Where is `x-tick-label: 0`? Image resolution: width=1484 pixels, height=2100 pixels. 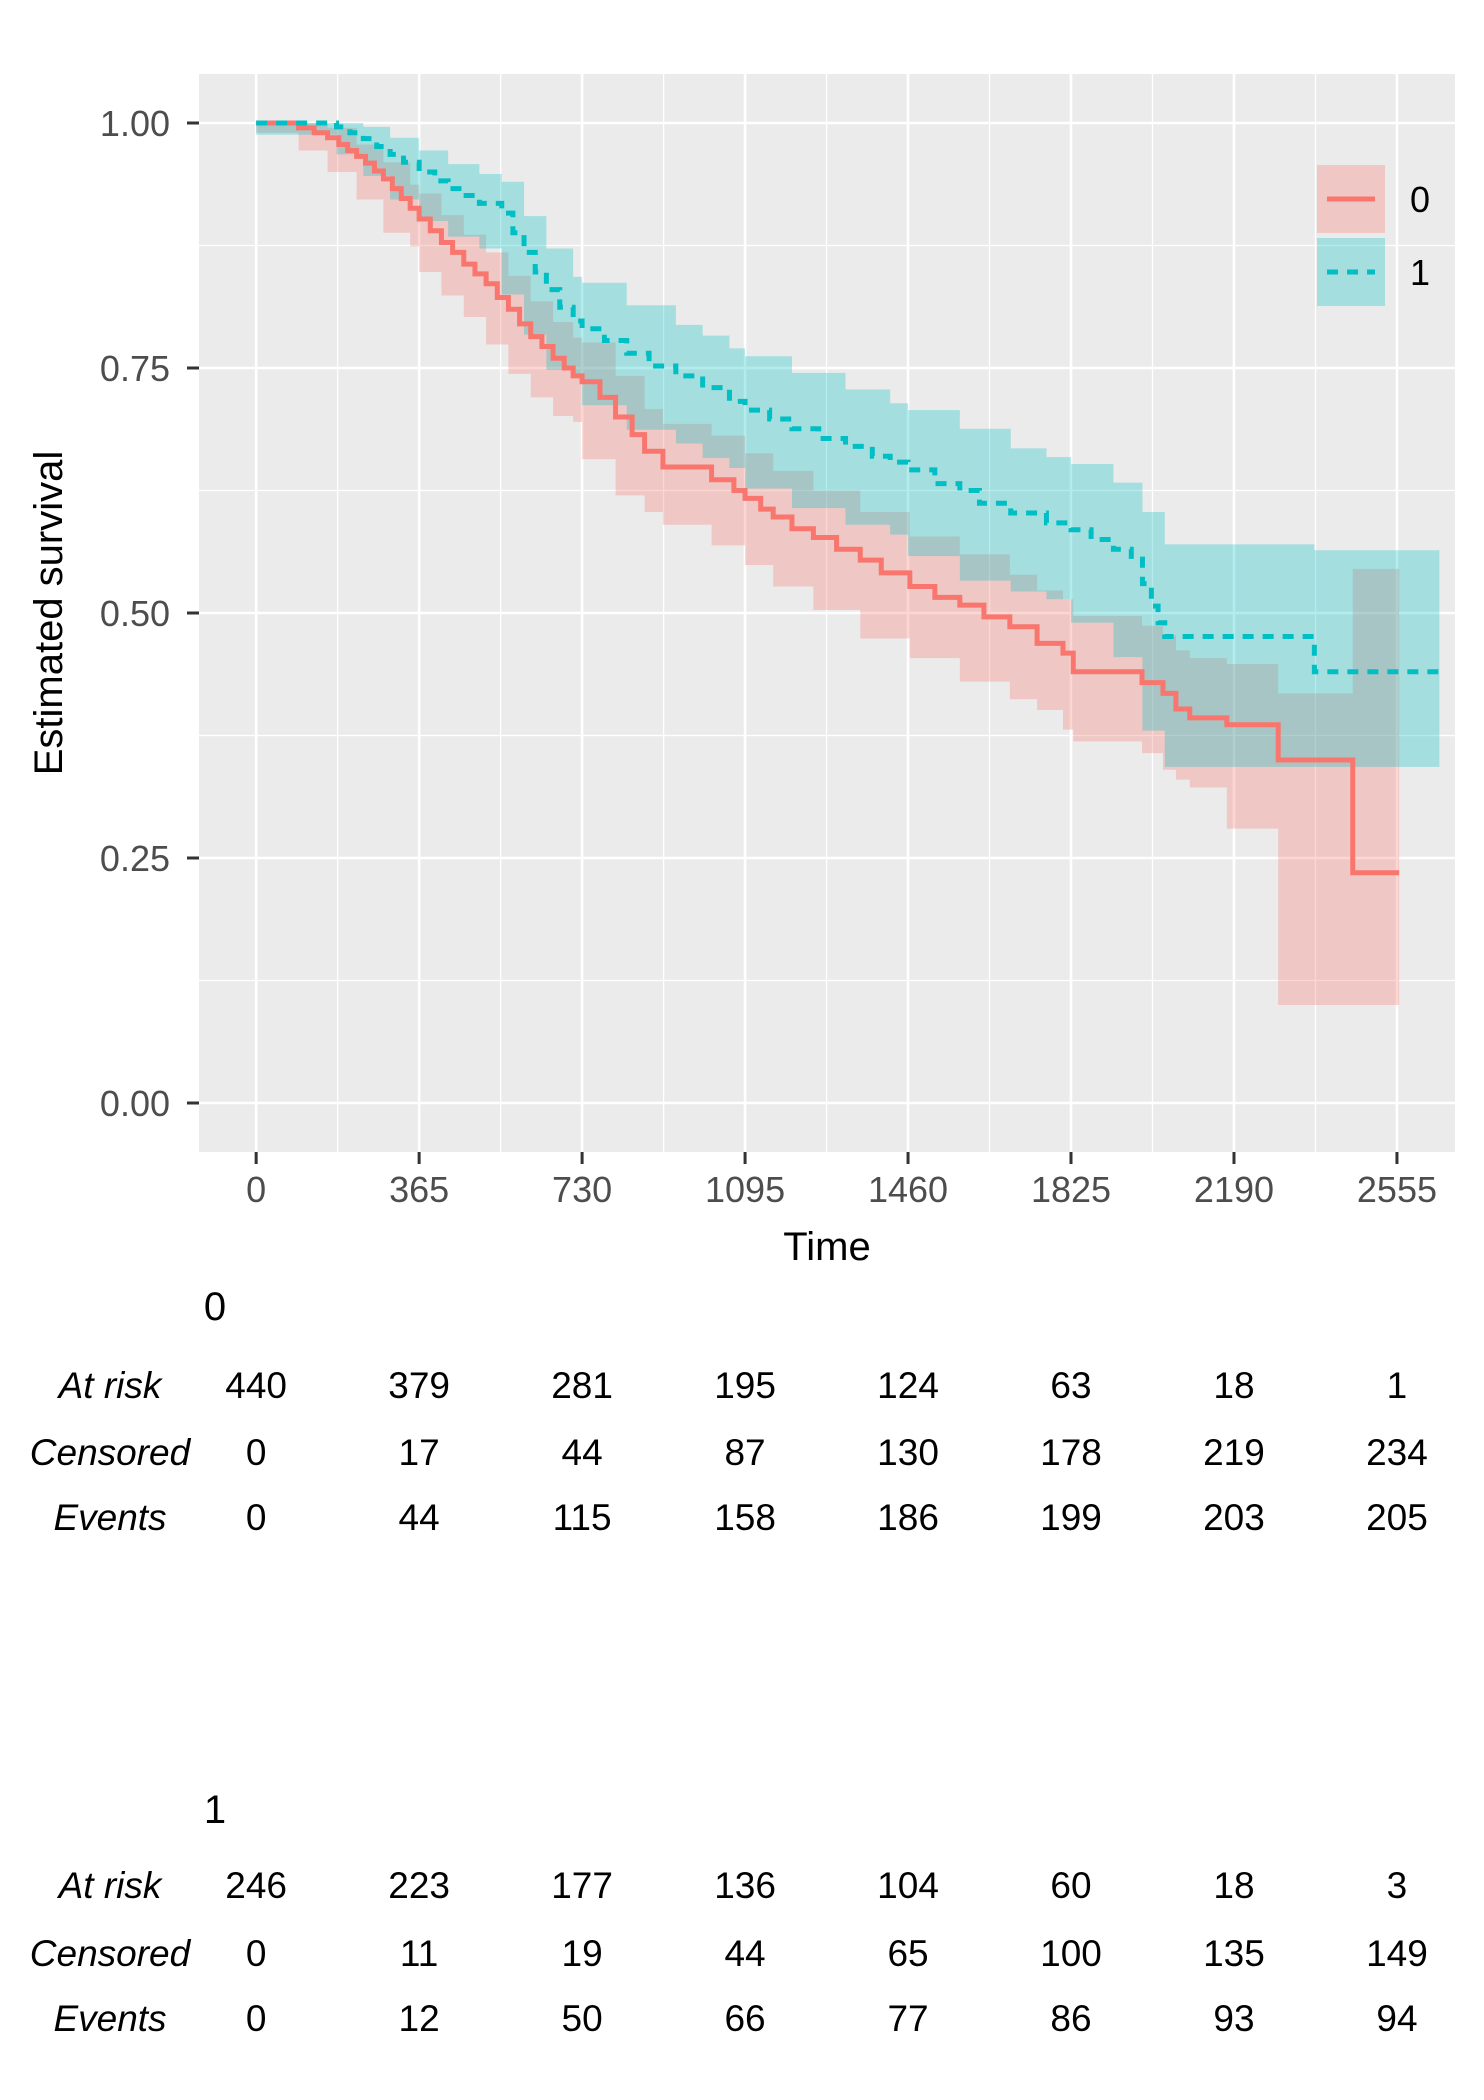
x-tick-label: 0 is located at coordinates (256, 1189).